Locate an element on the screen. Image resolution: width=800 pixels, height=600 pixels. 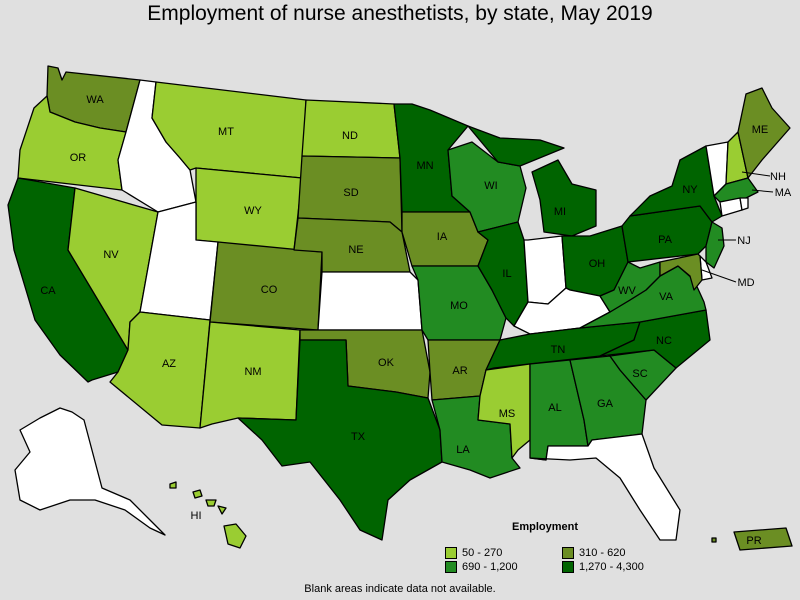
label-nm: NM is located at coordinates (252, 372).